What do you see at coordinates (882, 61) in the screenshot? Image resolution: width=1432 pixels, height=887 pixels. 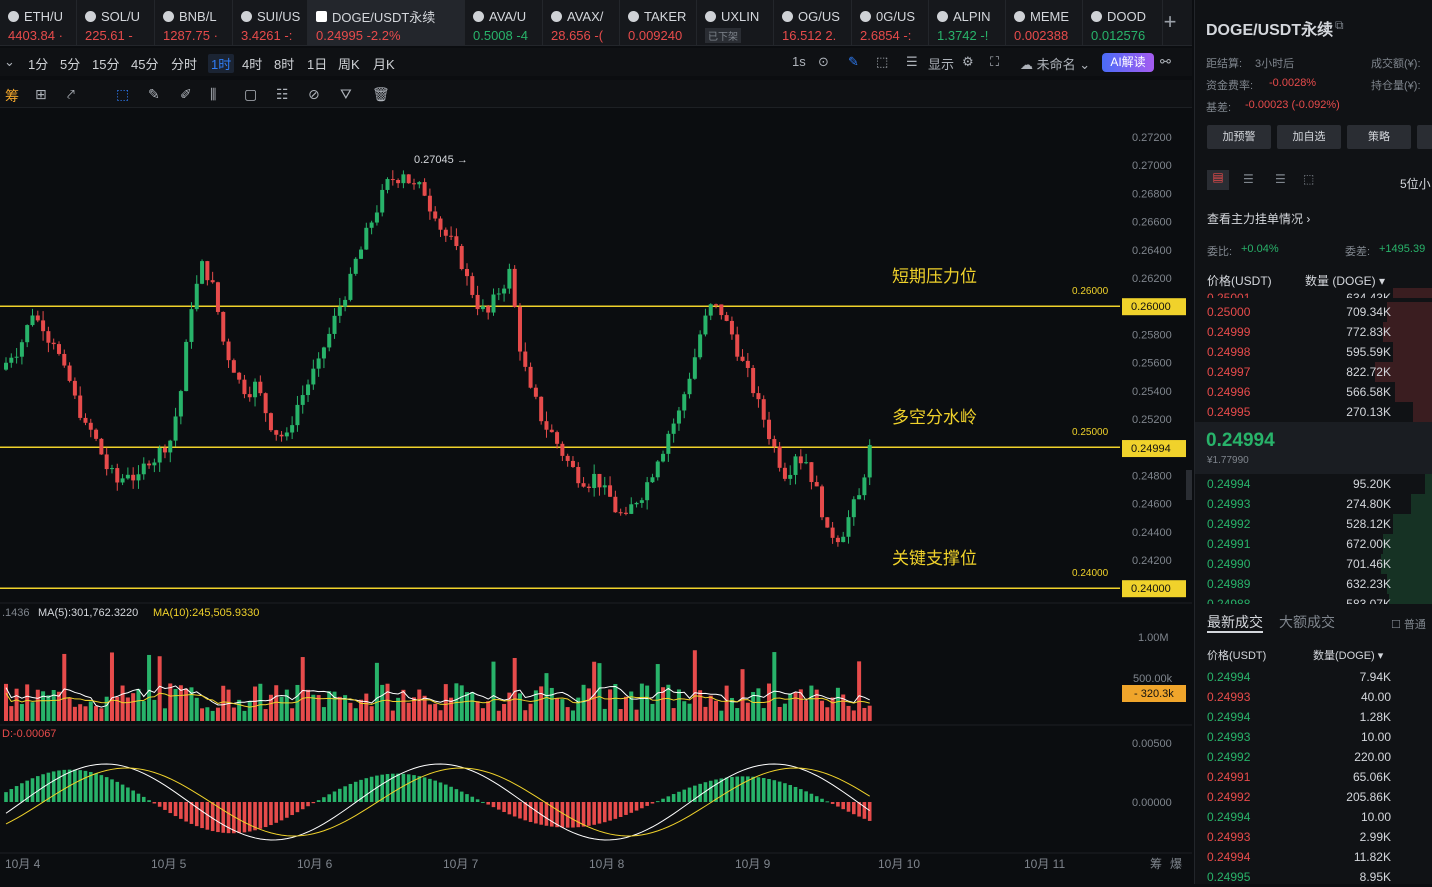 I see `window-icon: ⬚` at bounding box center [882, 61].